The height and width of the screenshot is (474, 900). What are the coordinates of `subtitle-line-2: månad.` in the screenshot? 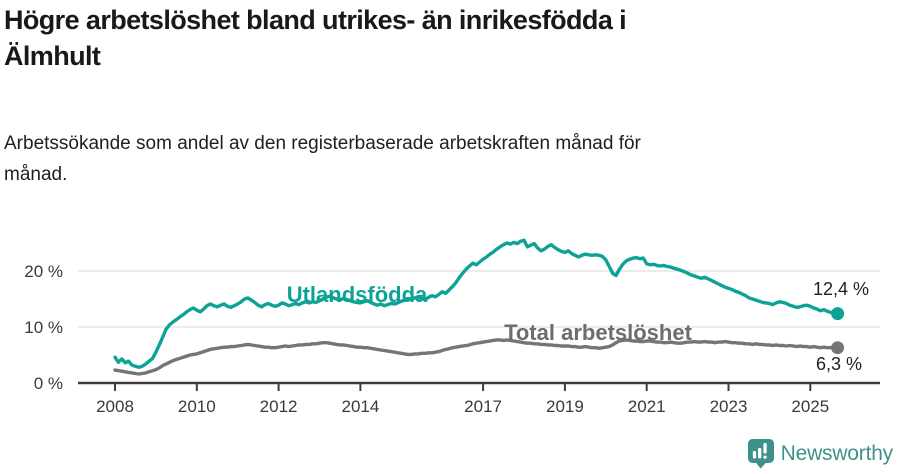 It's located at (36, 174).